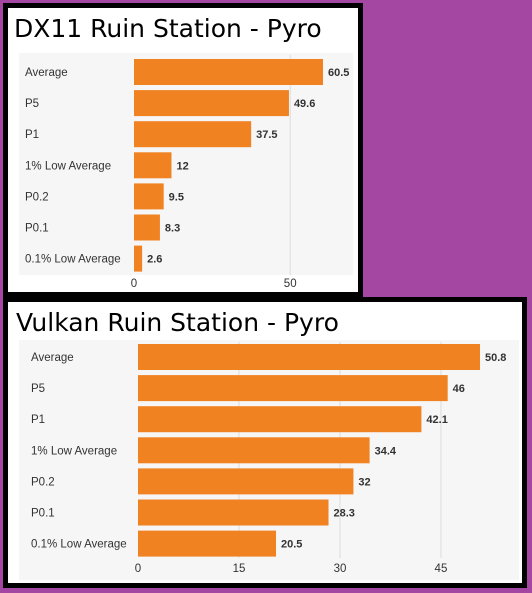 This screenshot has width=532, height=593. I want to click on data-label: 9.5, so click(176, 197).